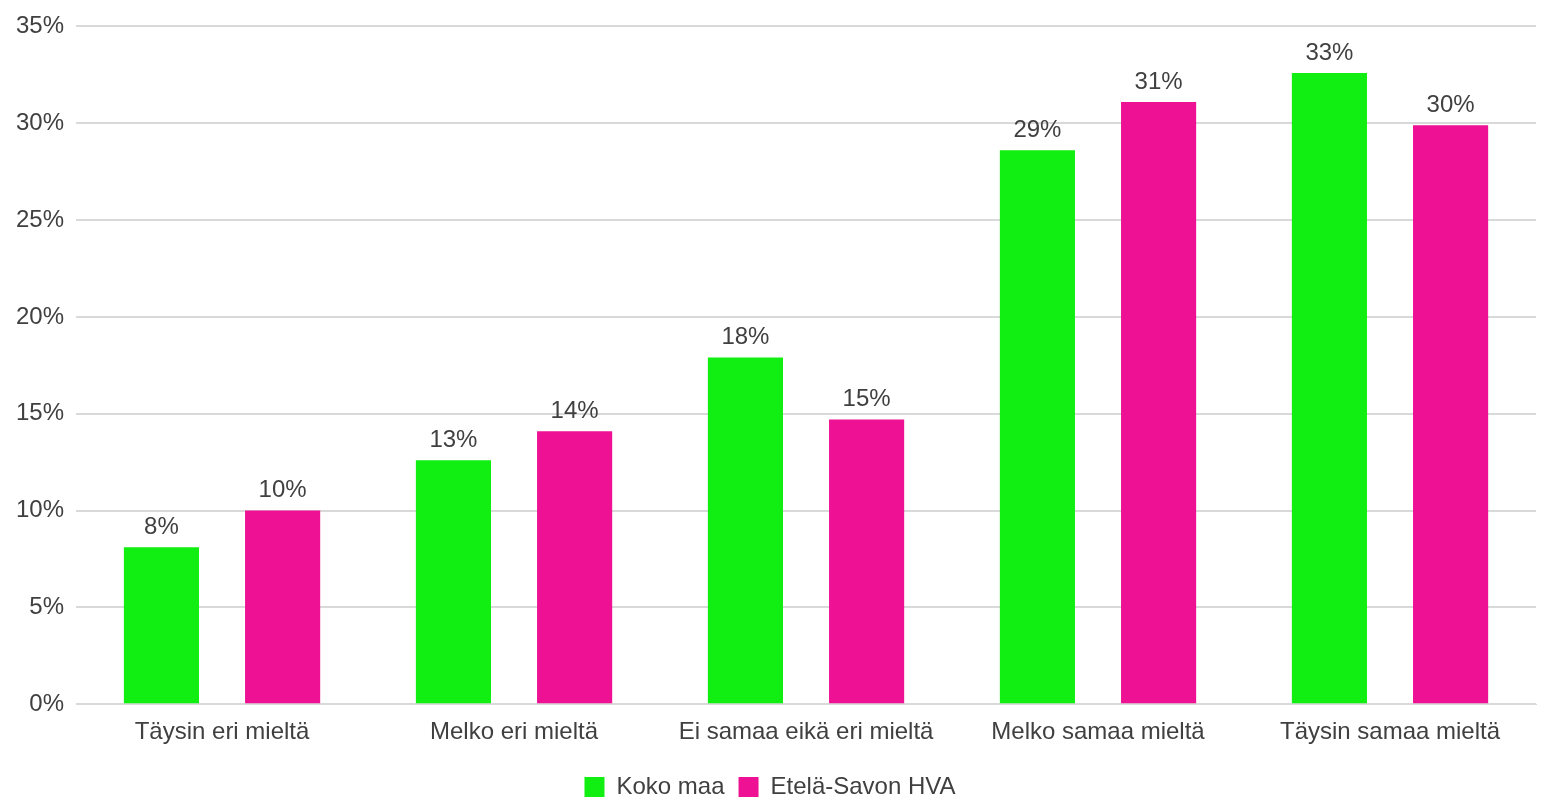  Describe the element at coordinates (863, 785) in the screenshot. I see `legend-label: Etelä-Savon HVA` at that location.